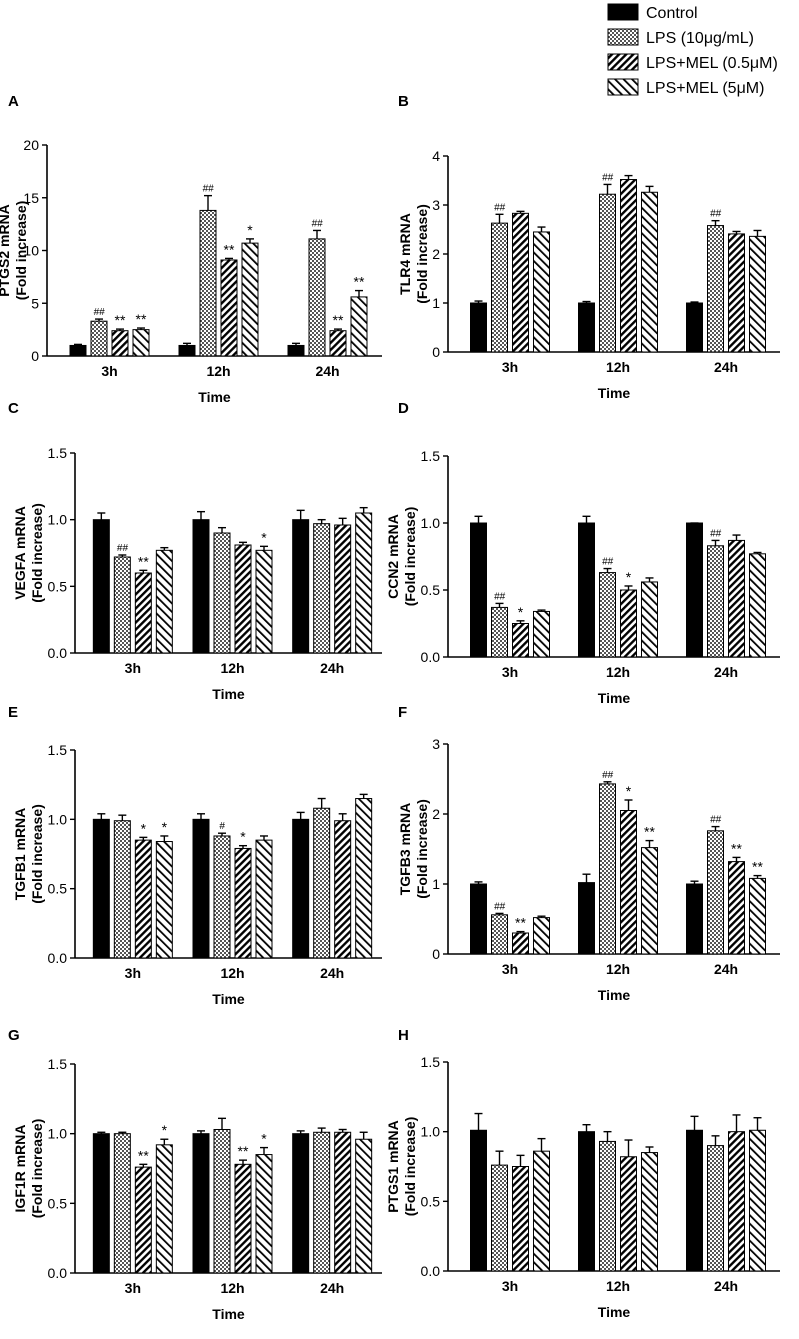 This screenshot has height=1339, width=799. I want to click on panel-label: A, so click(13, 101).